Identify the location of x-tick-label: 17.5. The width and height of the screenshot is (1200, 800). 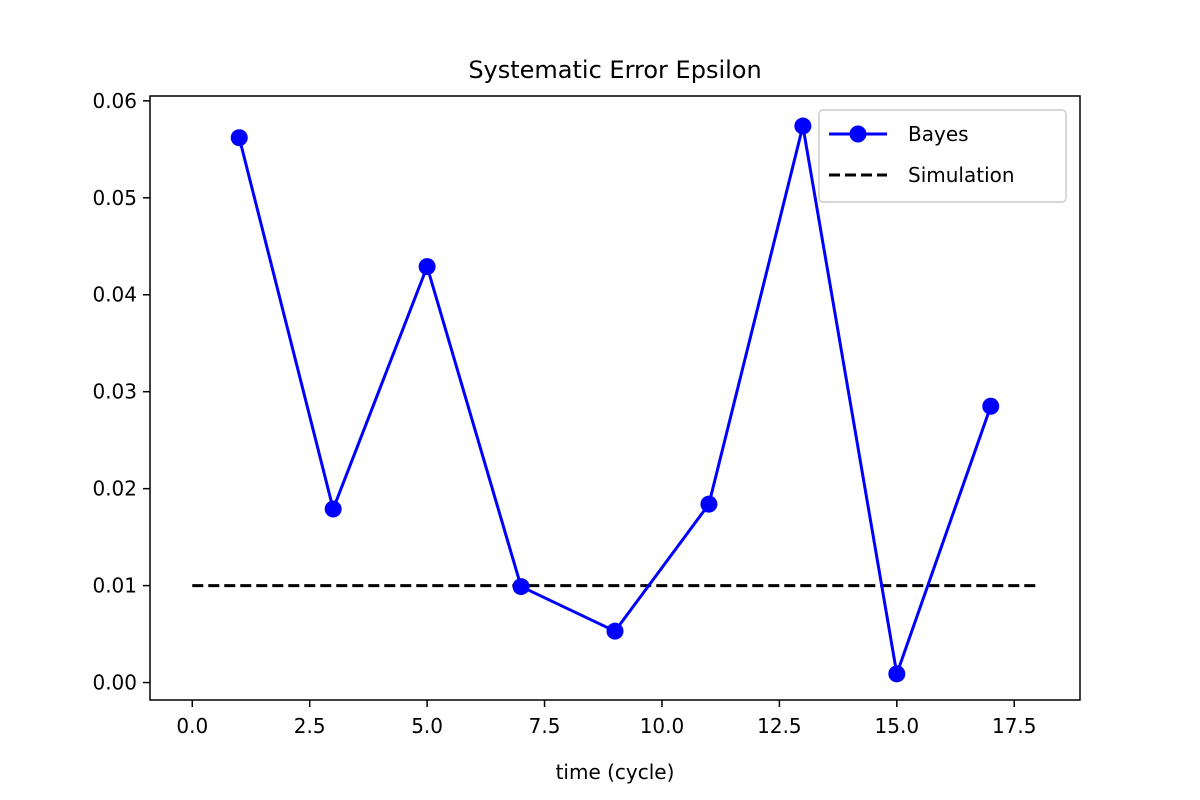
(1014, 726).